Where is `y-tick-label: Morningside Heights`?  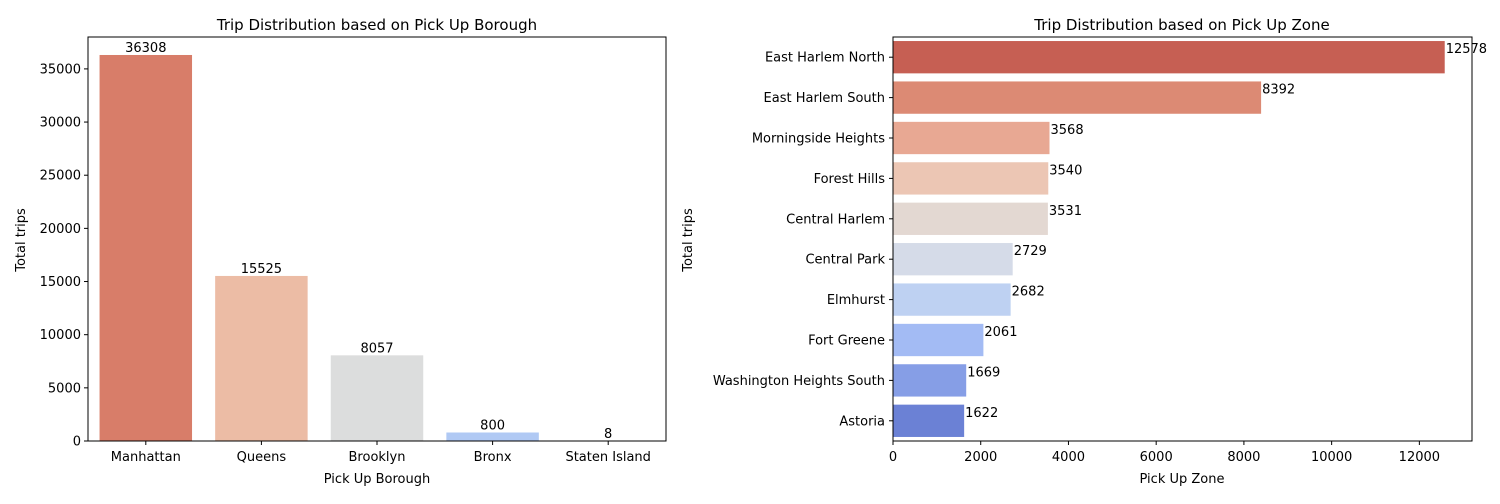
y-tick-label: Morningside Heights is located at coordinates (818, 139).